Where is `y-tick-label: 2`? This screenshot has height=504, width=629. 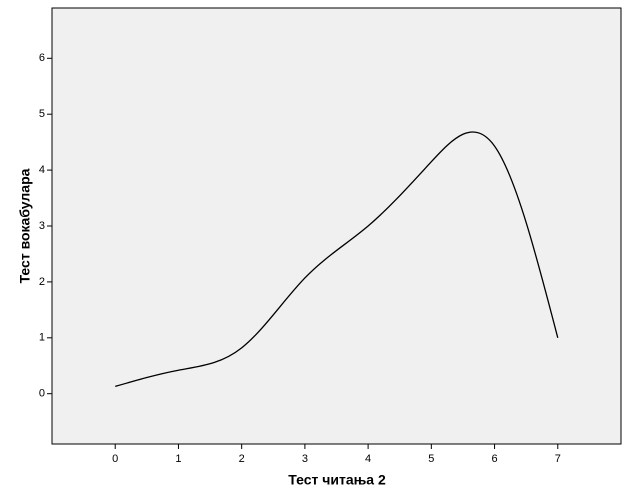 y-tick-label: 2 is located at coordinates (42, 282).